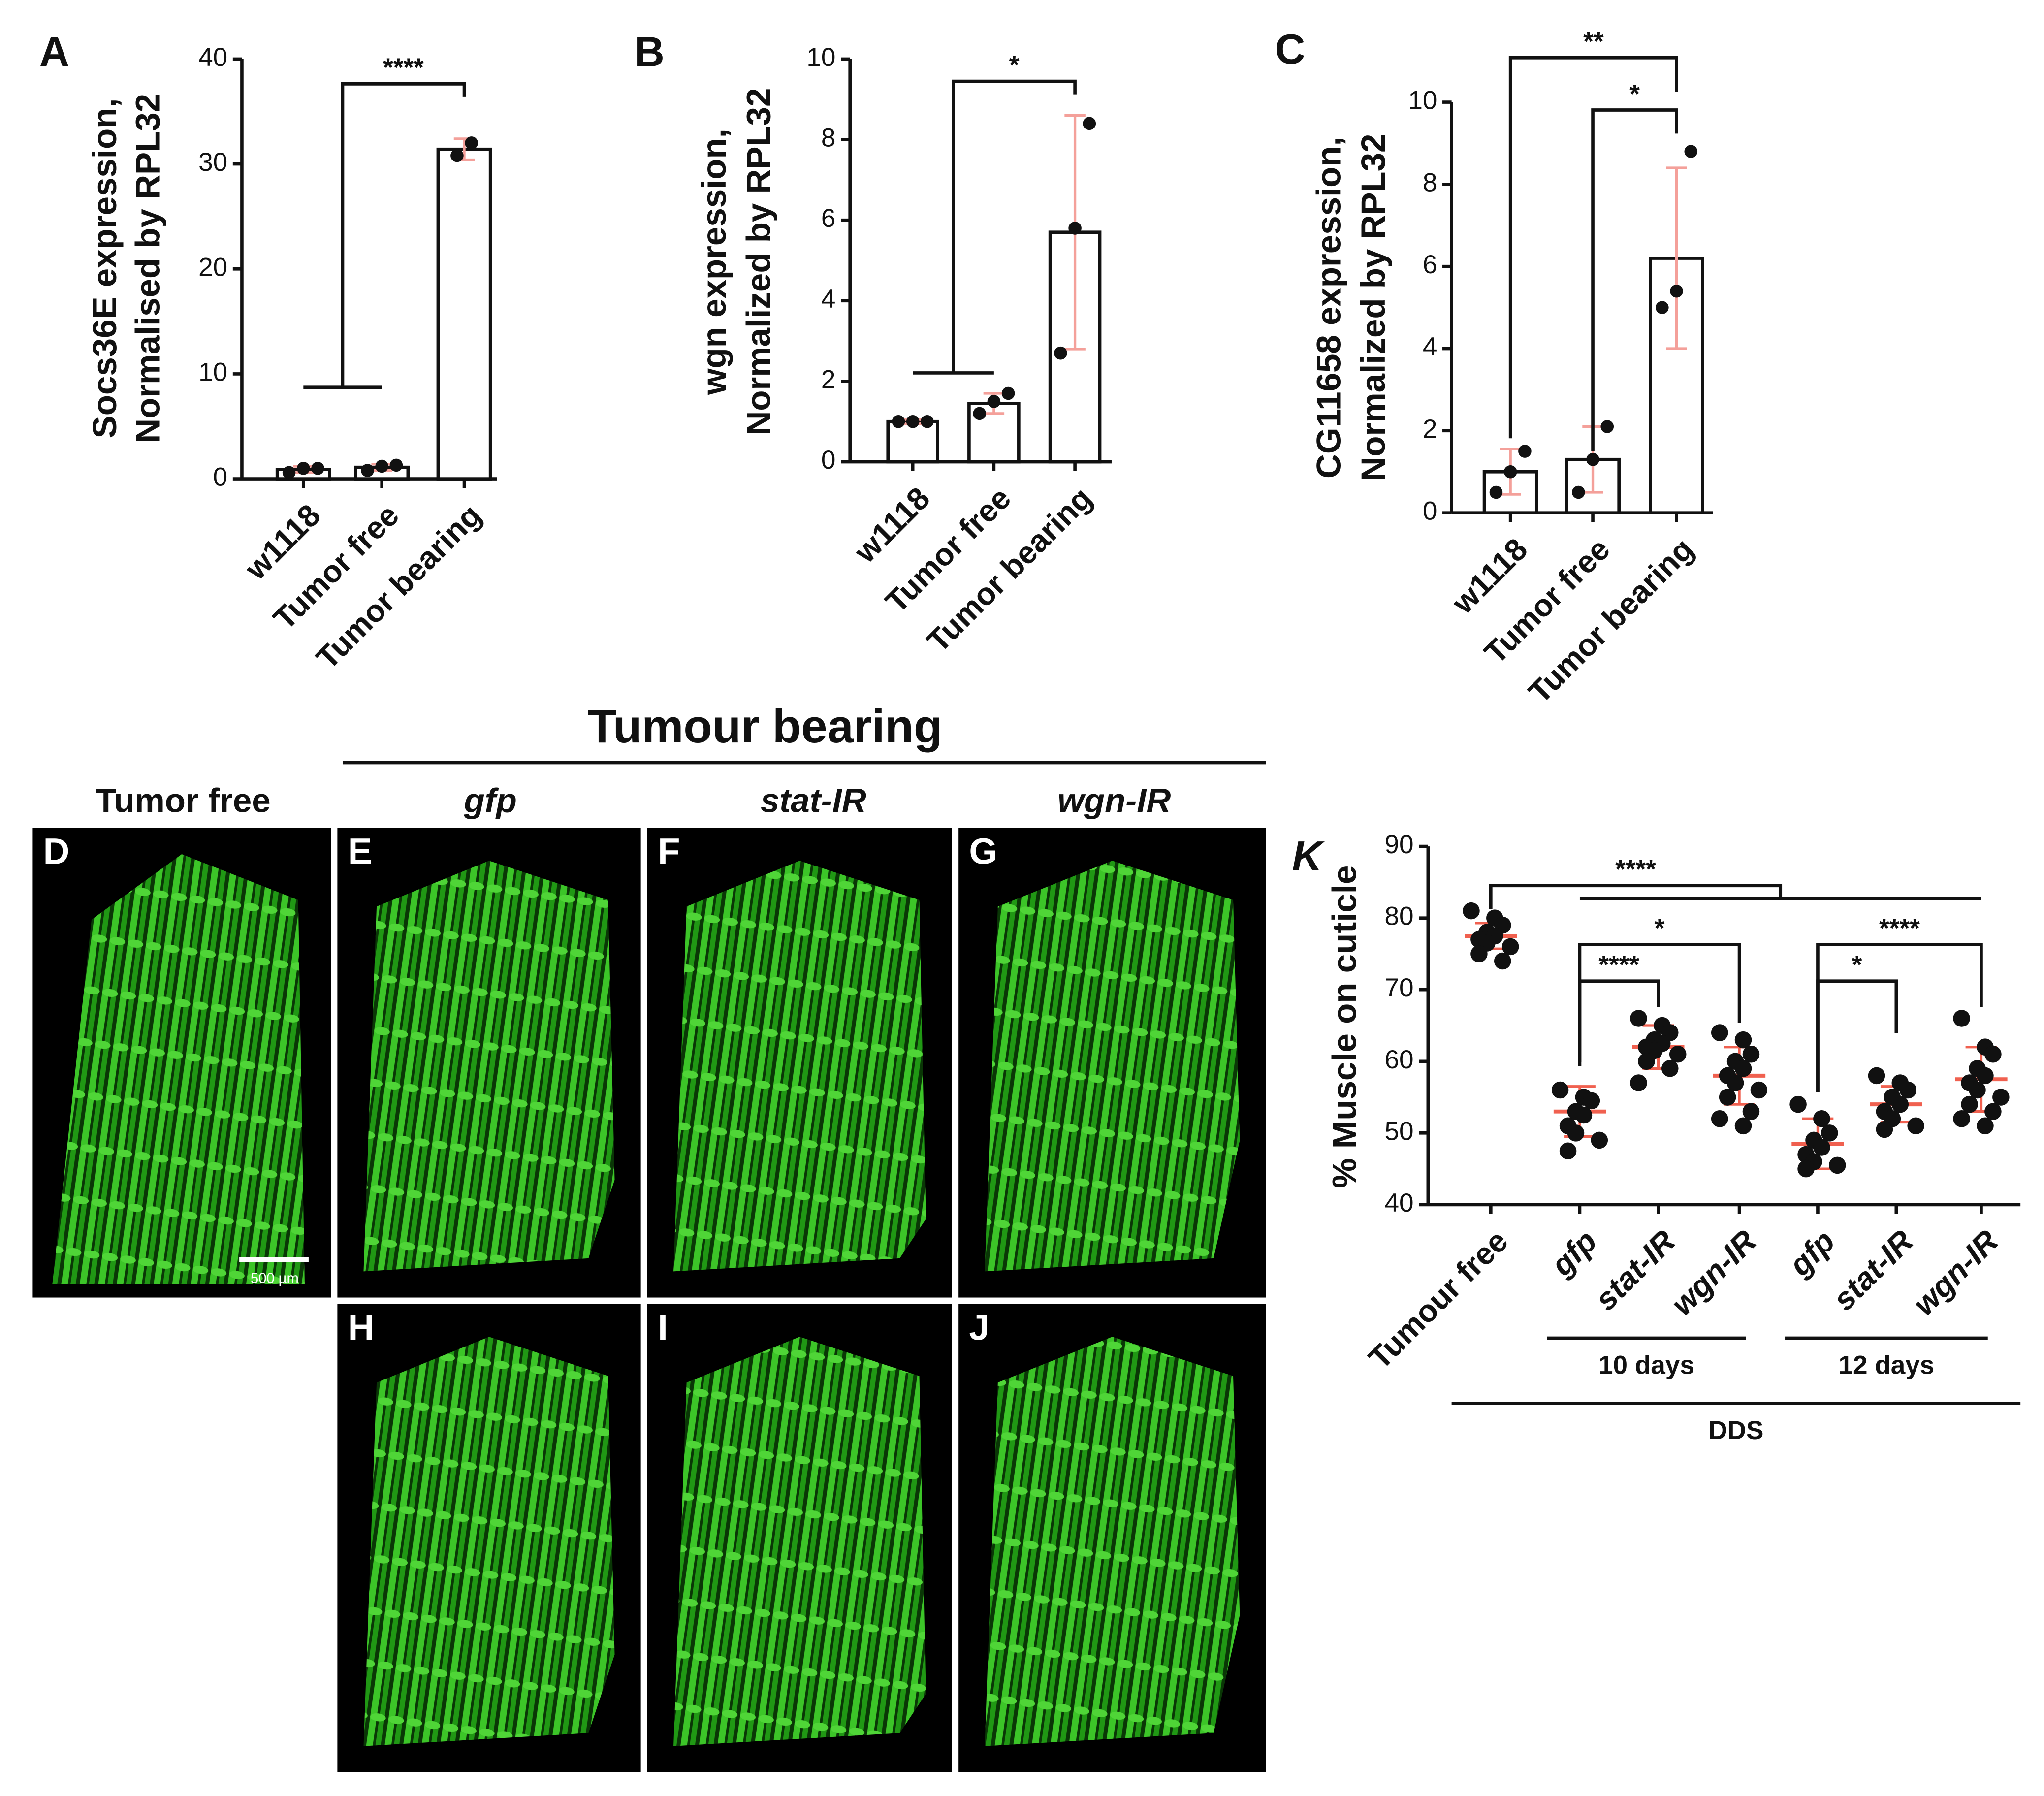 Image resolution: width=2044 pixels, height=1796 pixels. I want to click on panel-label: K, so click(1308, 856).